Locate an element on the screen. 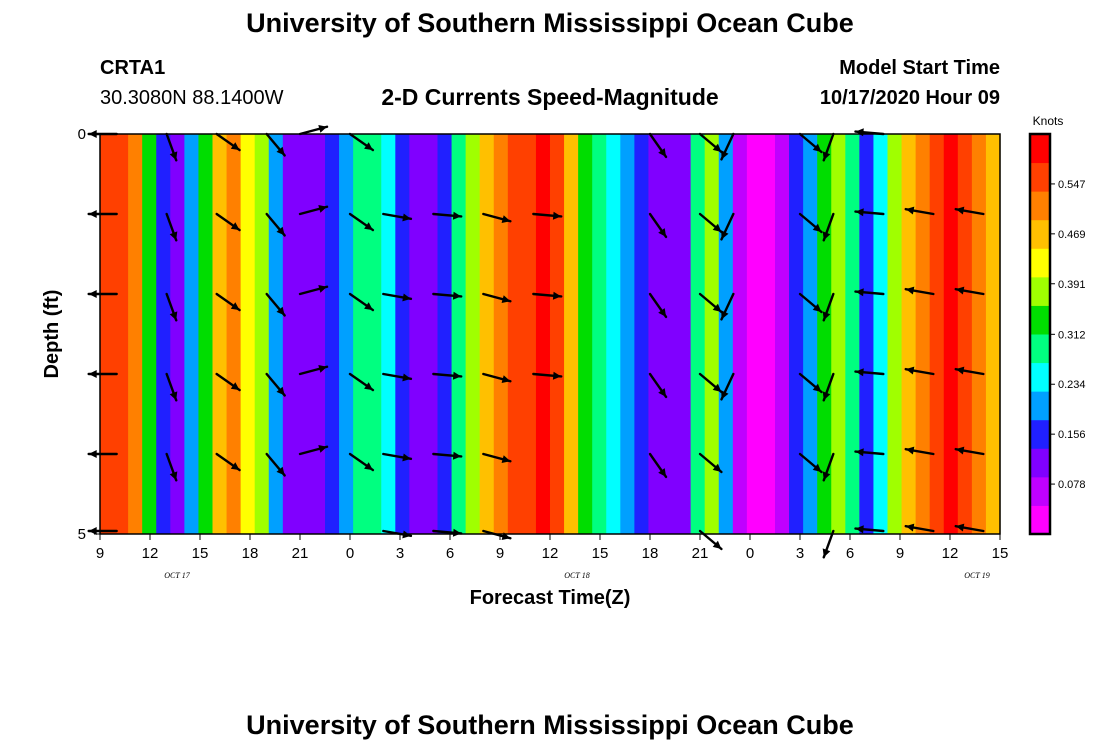 The height and width of the screenshot is (750, 1100). colorbar-tick-label: 0.469 is located at coordinates (1072, 235).